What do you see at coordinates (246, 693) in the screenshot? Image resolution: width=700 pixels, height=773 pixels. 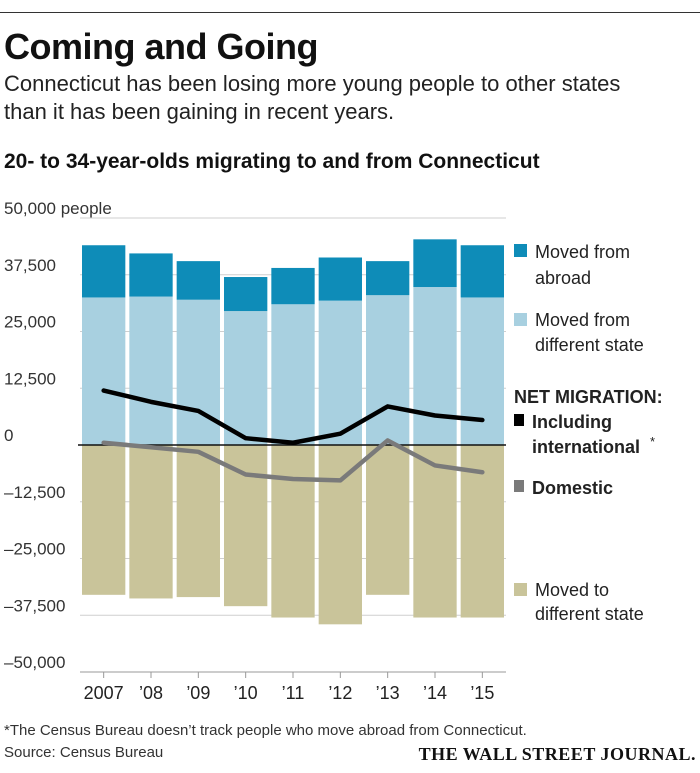 I see `x-tick-label: ’10` at bounding box center [246, 693].